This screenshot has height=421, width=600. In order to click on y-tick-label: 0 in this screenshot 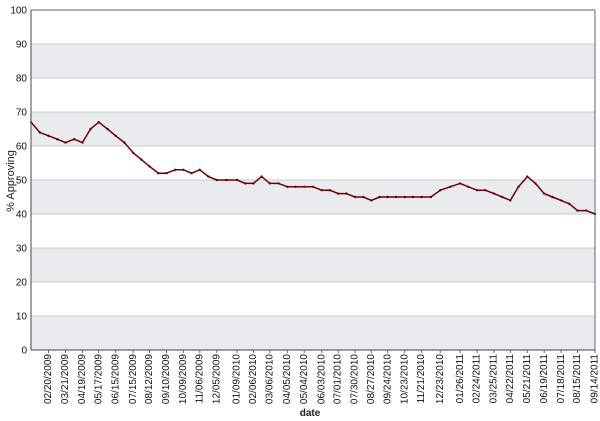, I will do `click(24, 351)`.